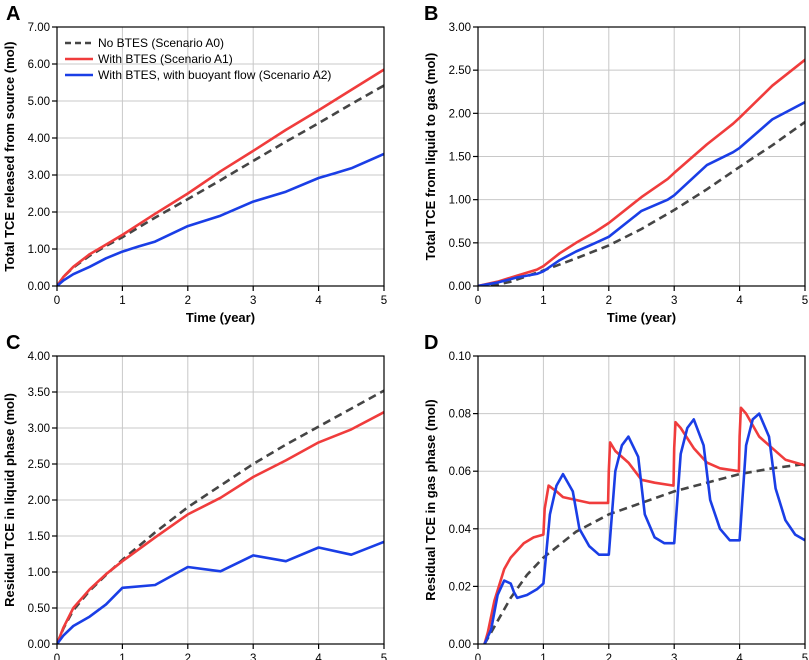 This screenshot has width=809, height=660. Describe the element at coordinates (13, 343) in the screenshot. I see `panel-letter-c: C` at that location.